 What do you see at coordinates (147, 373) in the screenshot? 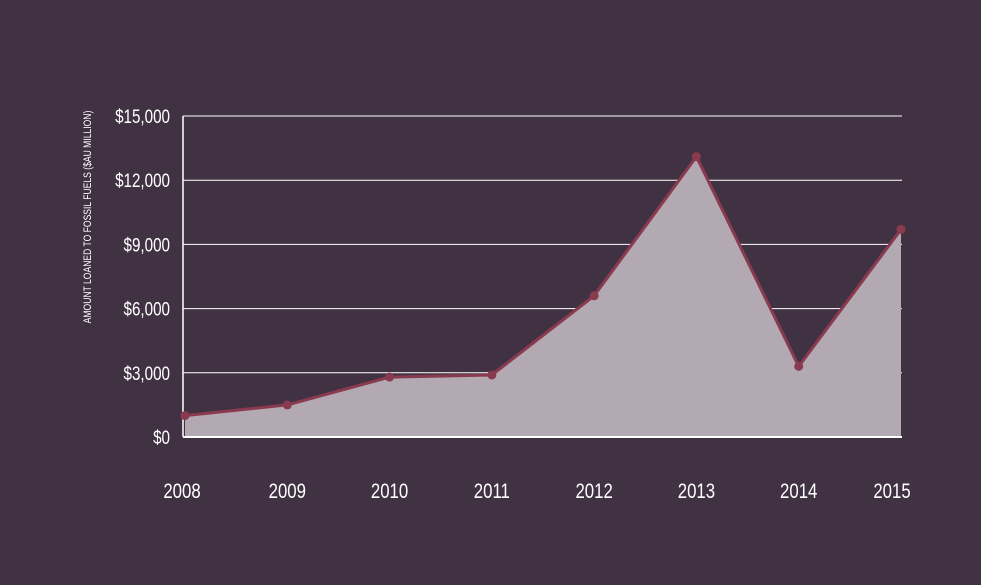
I see `y-tick-label: $3,000` at bounding box center [147, 373].